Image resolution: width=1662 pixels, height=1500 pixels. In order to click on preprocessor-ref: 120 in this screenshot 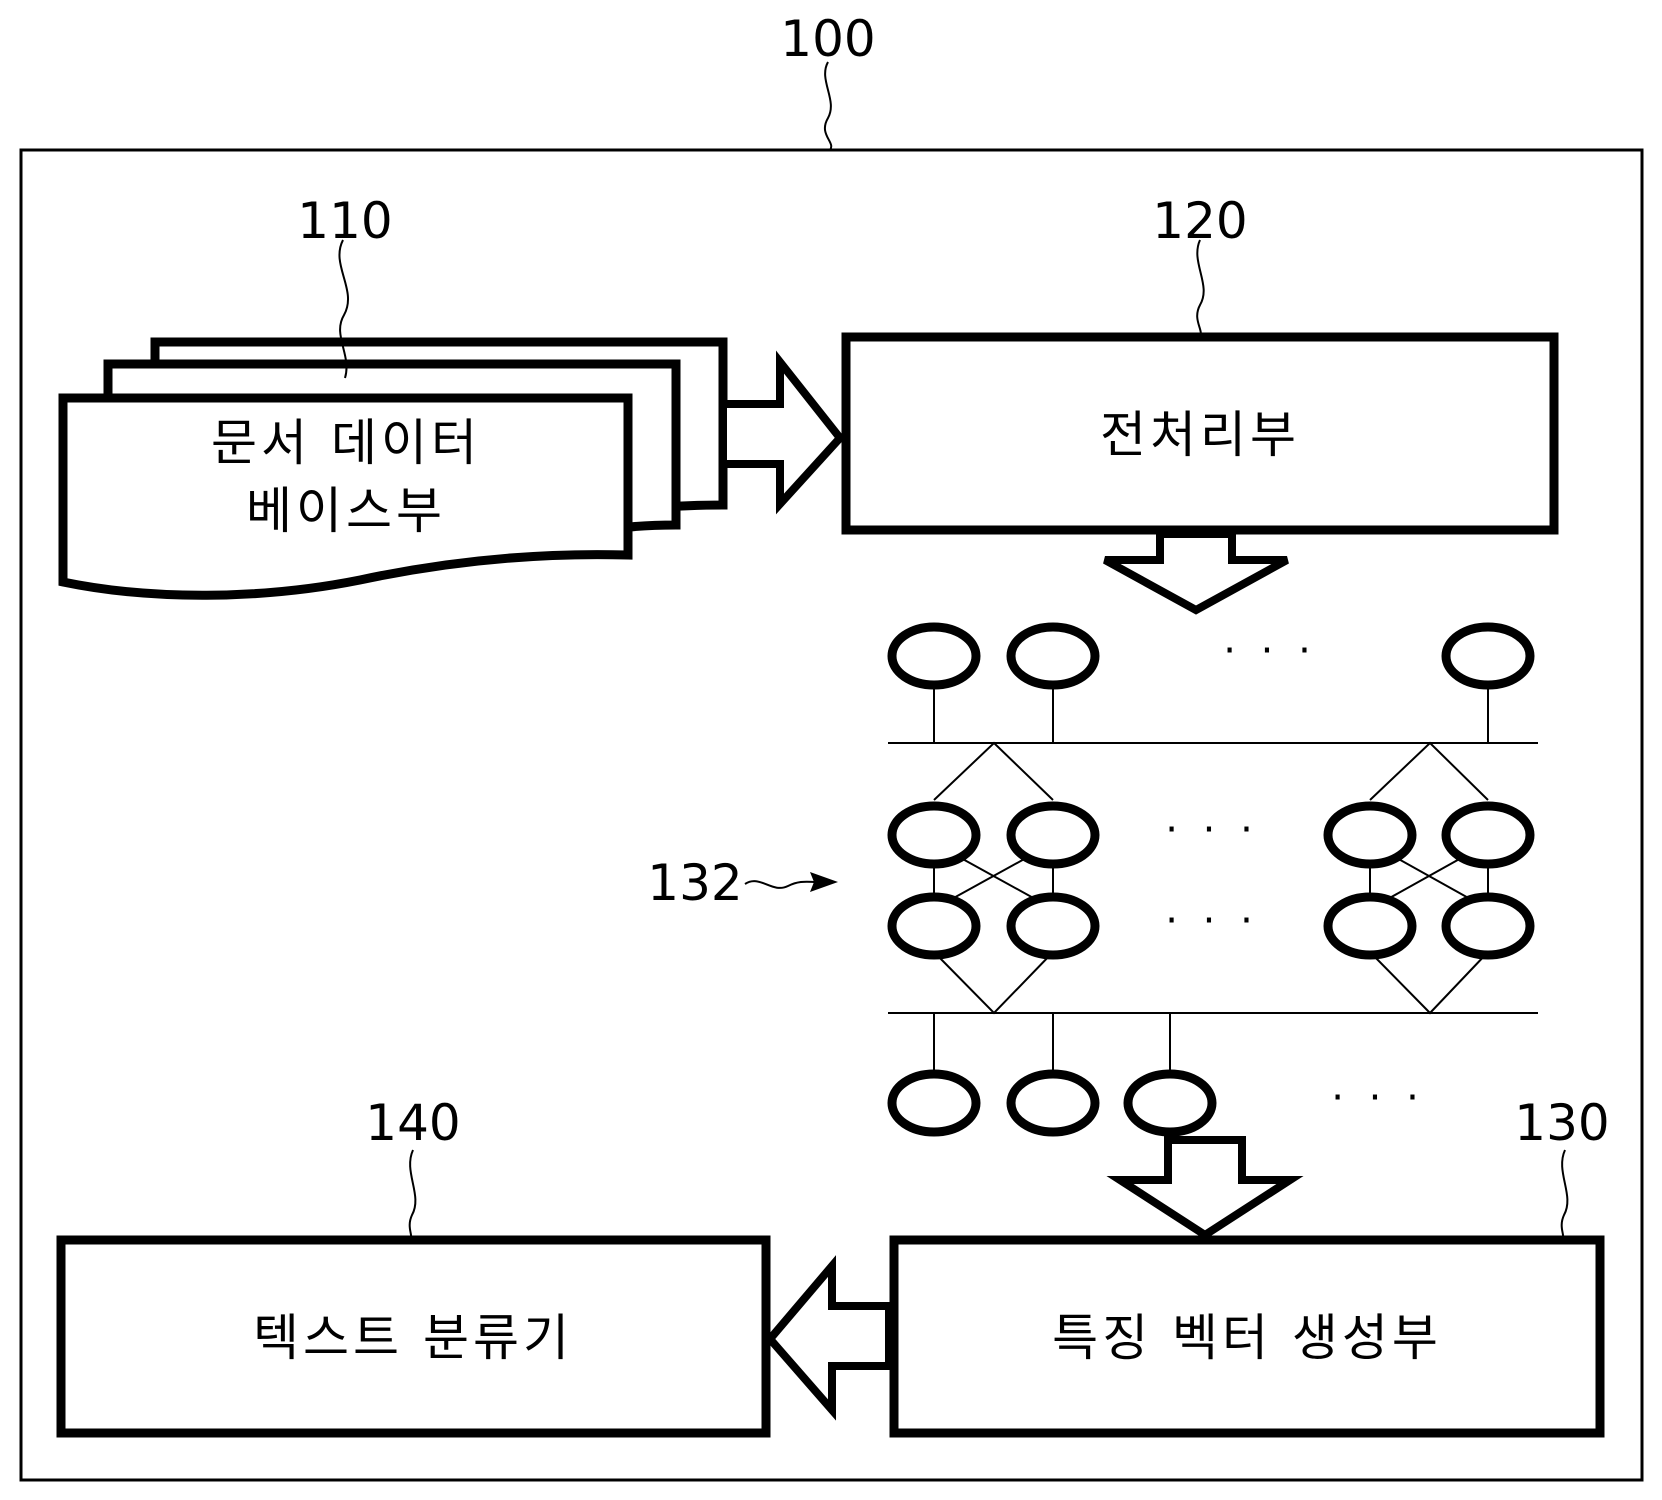, I will do `click(1199, 221)`.